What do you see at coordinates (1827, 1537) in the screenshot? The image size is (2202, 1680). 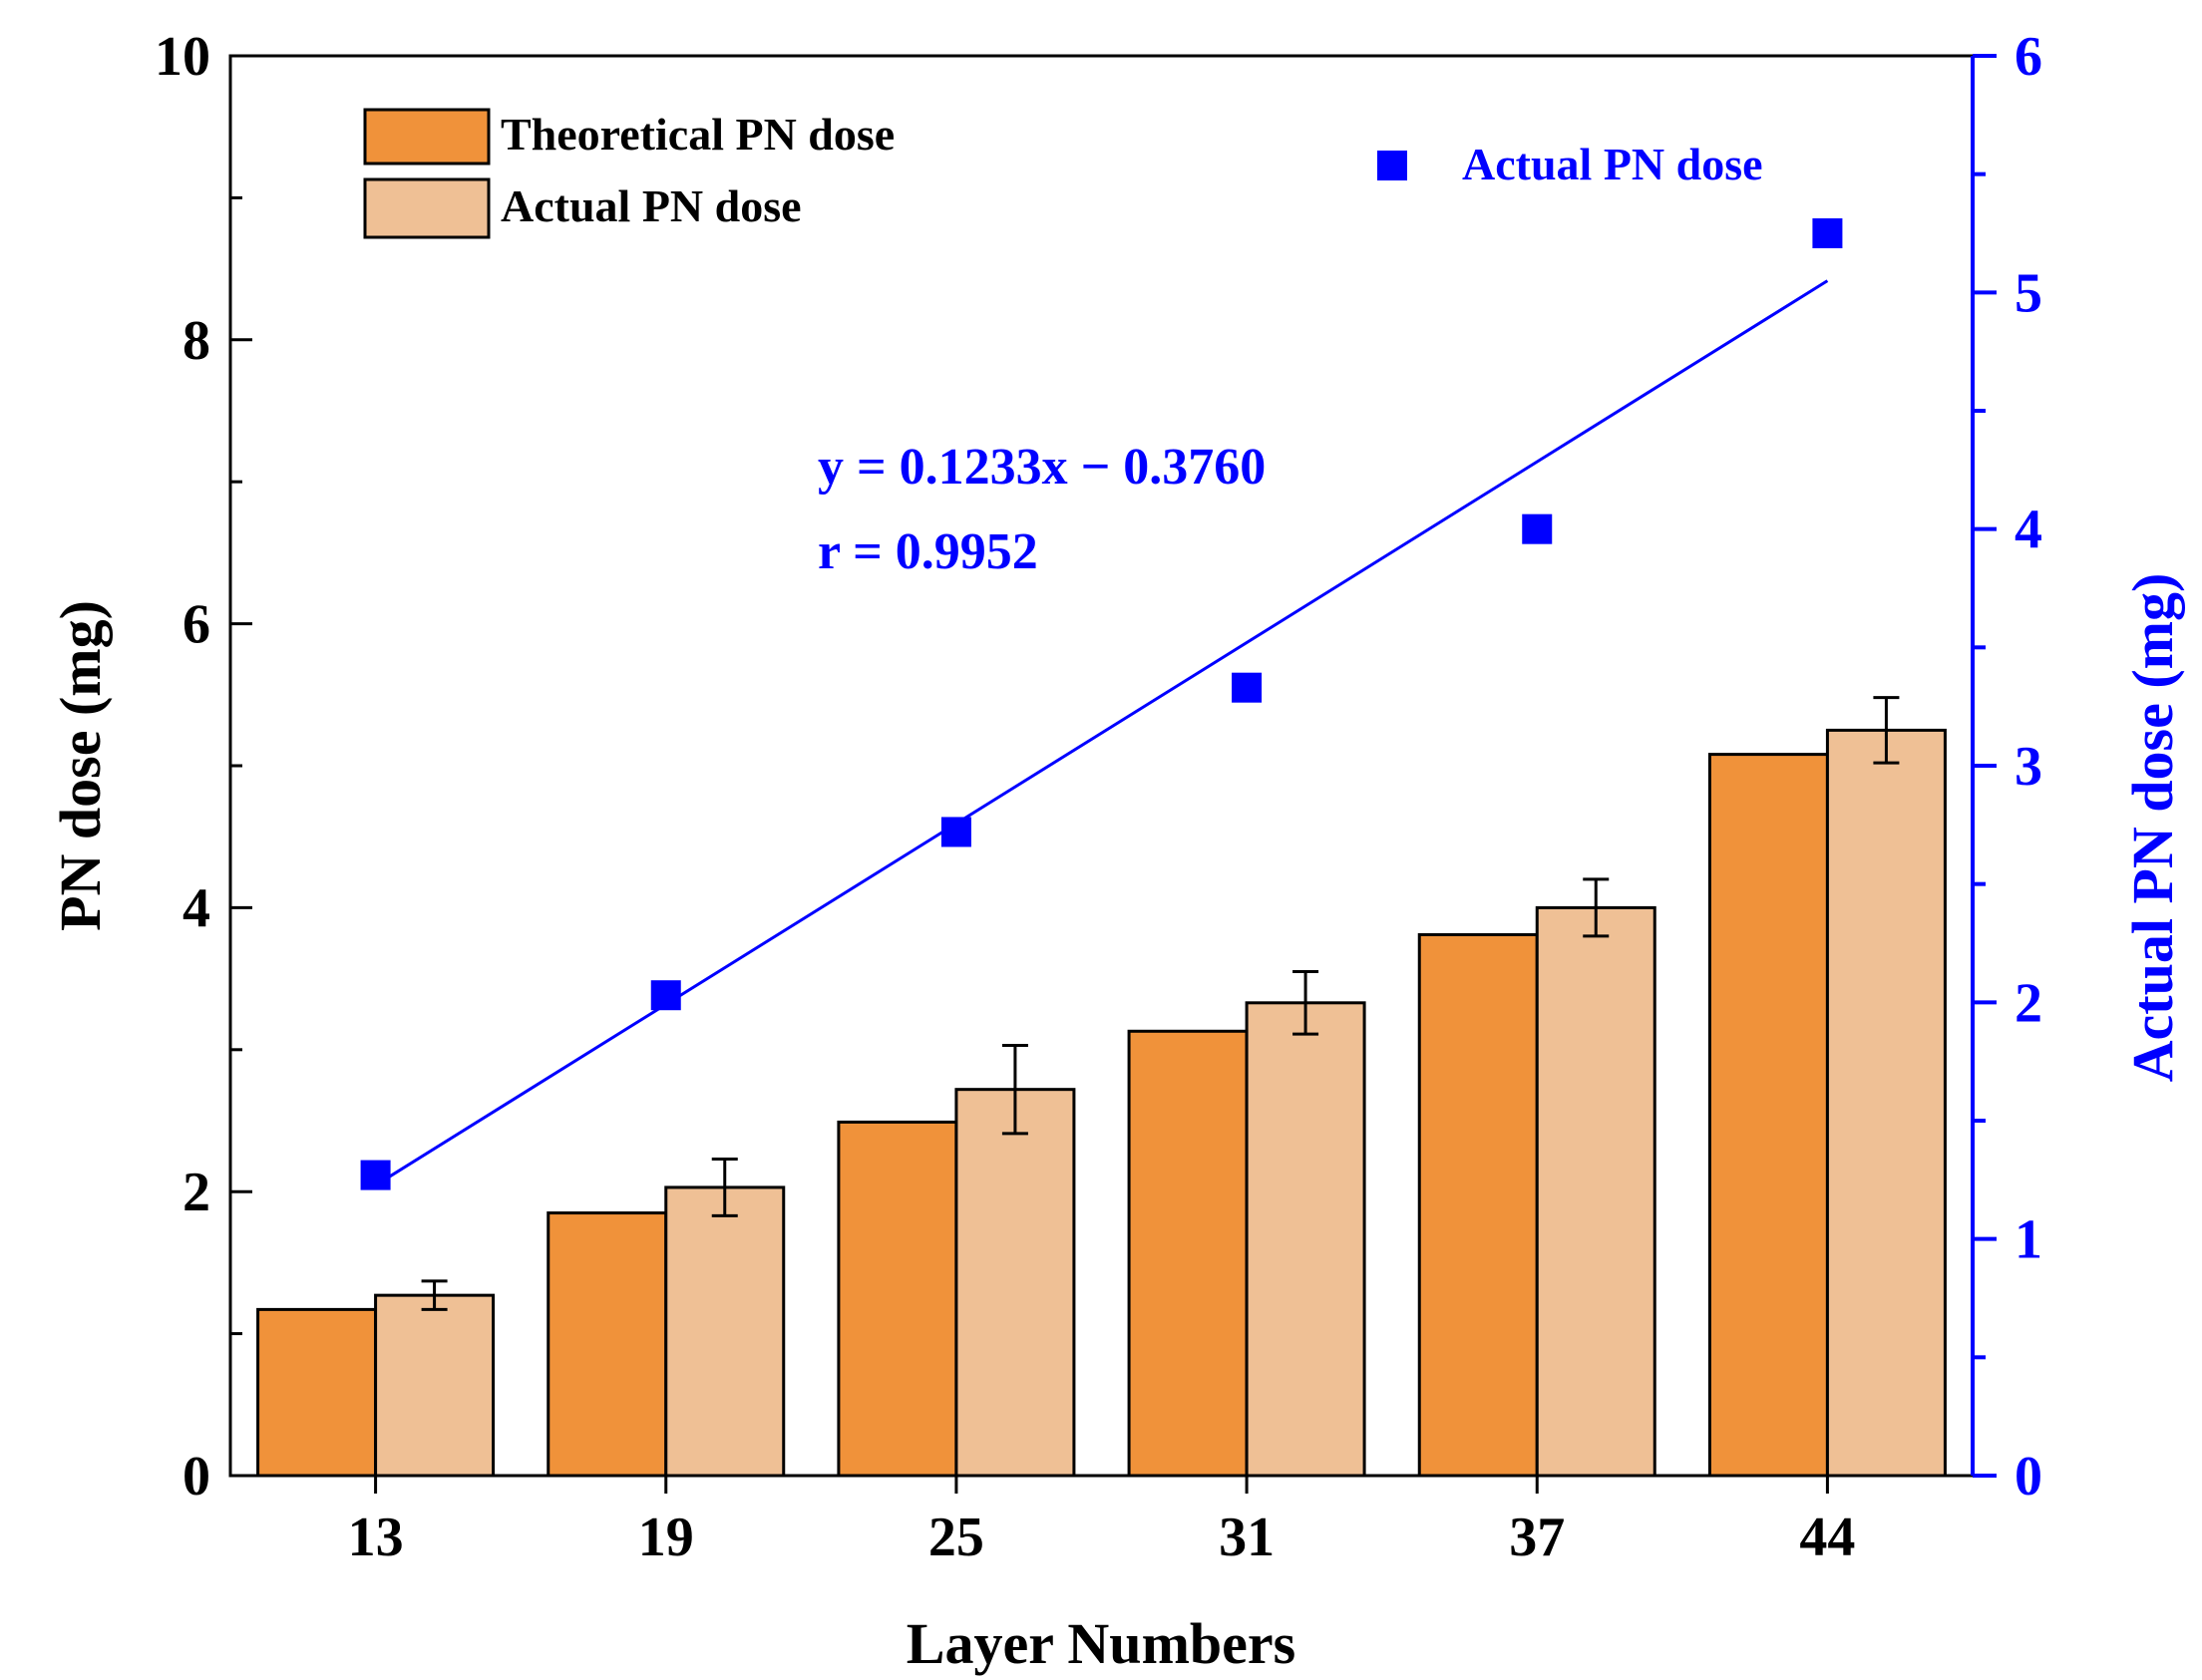 I see `x-tick-label-44: 44` at bounding box center [1827, 1537].